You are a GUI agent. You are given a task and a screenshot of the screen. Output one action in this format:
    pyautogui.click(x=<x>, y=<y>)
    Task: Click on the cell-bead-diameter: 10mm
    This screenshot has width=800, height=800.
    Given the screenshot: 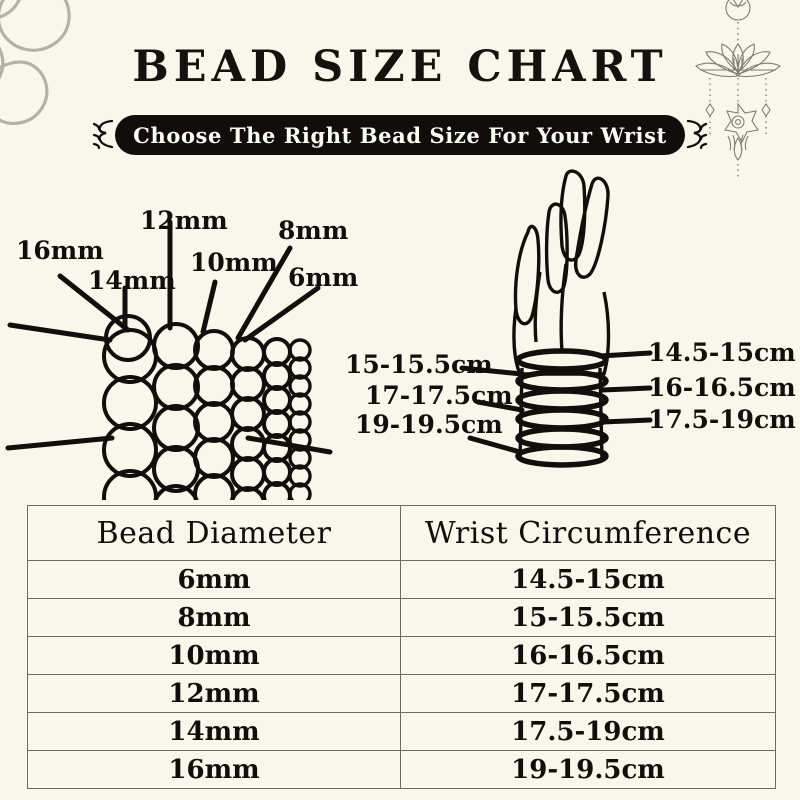 What is the action you would take?
    pyautogui.click(x=214, y=655)
    